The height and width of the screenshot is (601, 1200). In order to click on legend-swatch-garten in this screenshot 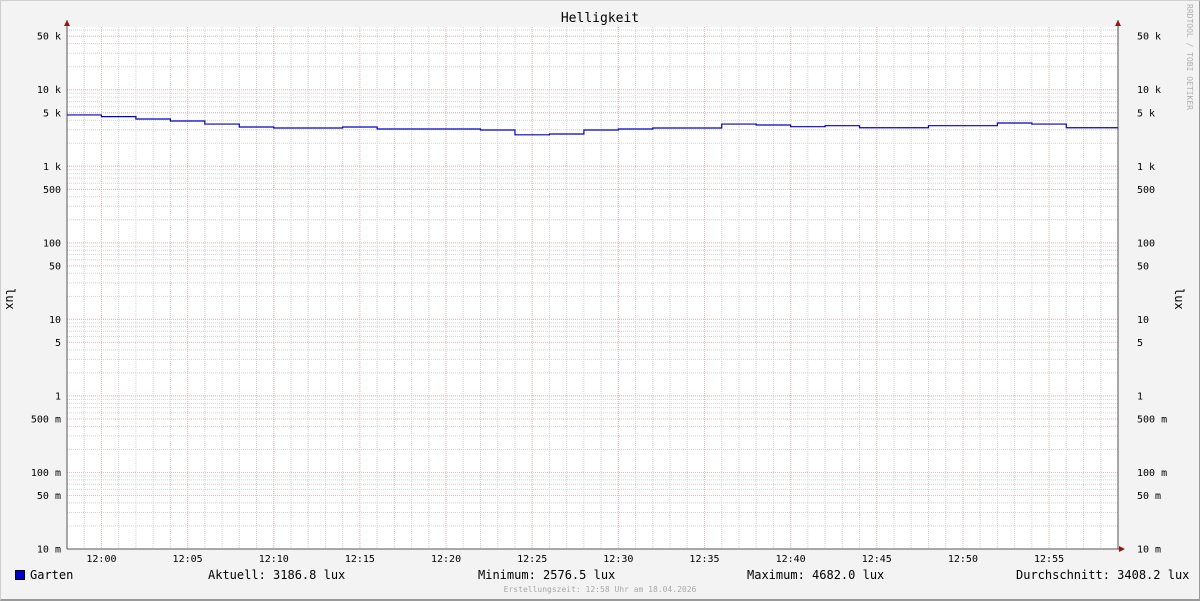, I will do `click(20, 575)`.